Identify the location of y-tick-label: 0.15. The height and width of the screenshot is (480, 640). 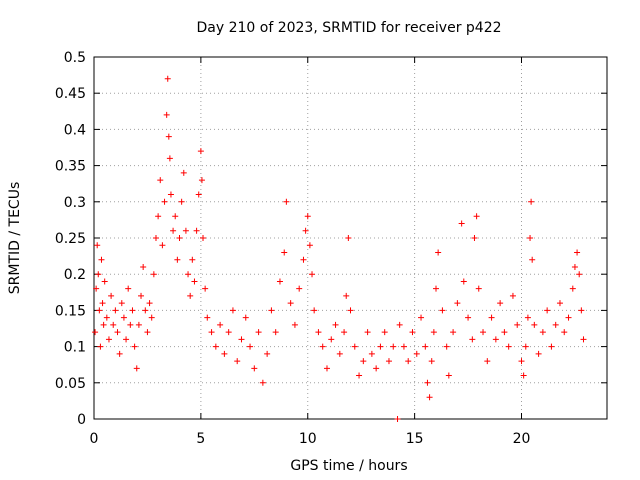
(70, 311).